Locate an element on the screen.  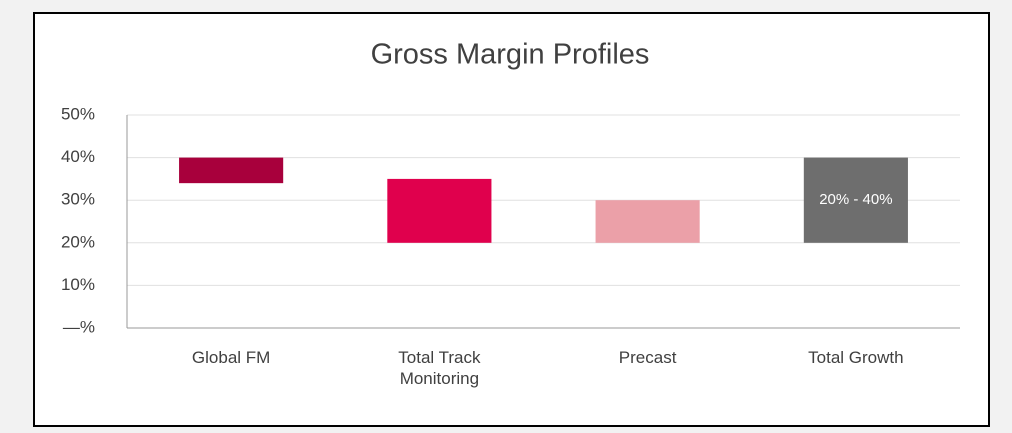
data-label: 20% - 40% is located at coordinates (855, 199).